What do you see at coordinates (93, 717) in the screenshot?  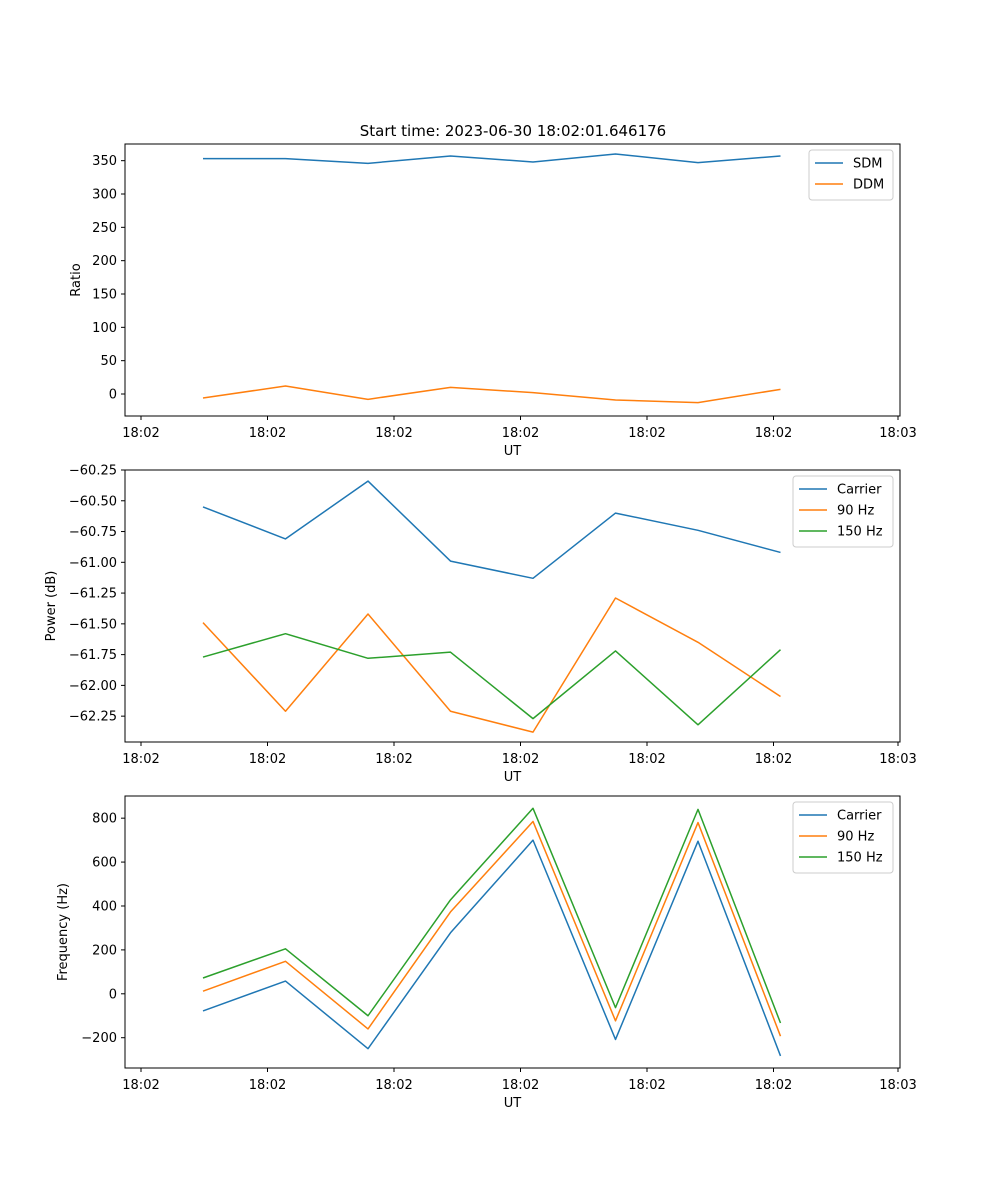 I see `y-tick-label: −62.25` at bounding box center [93, 717].